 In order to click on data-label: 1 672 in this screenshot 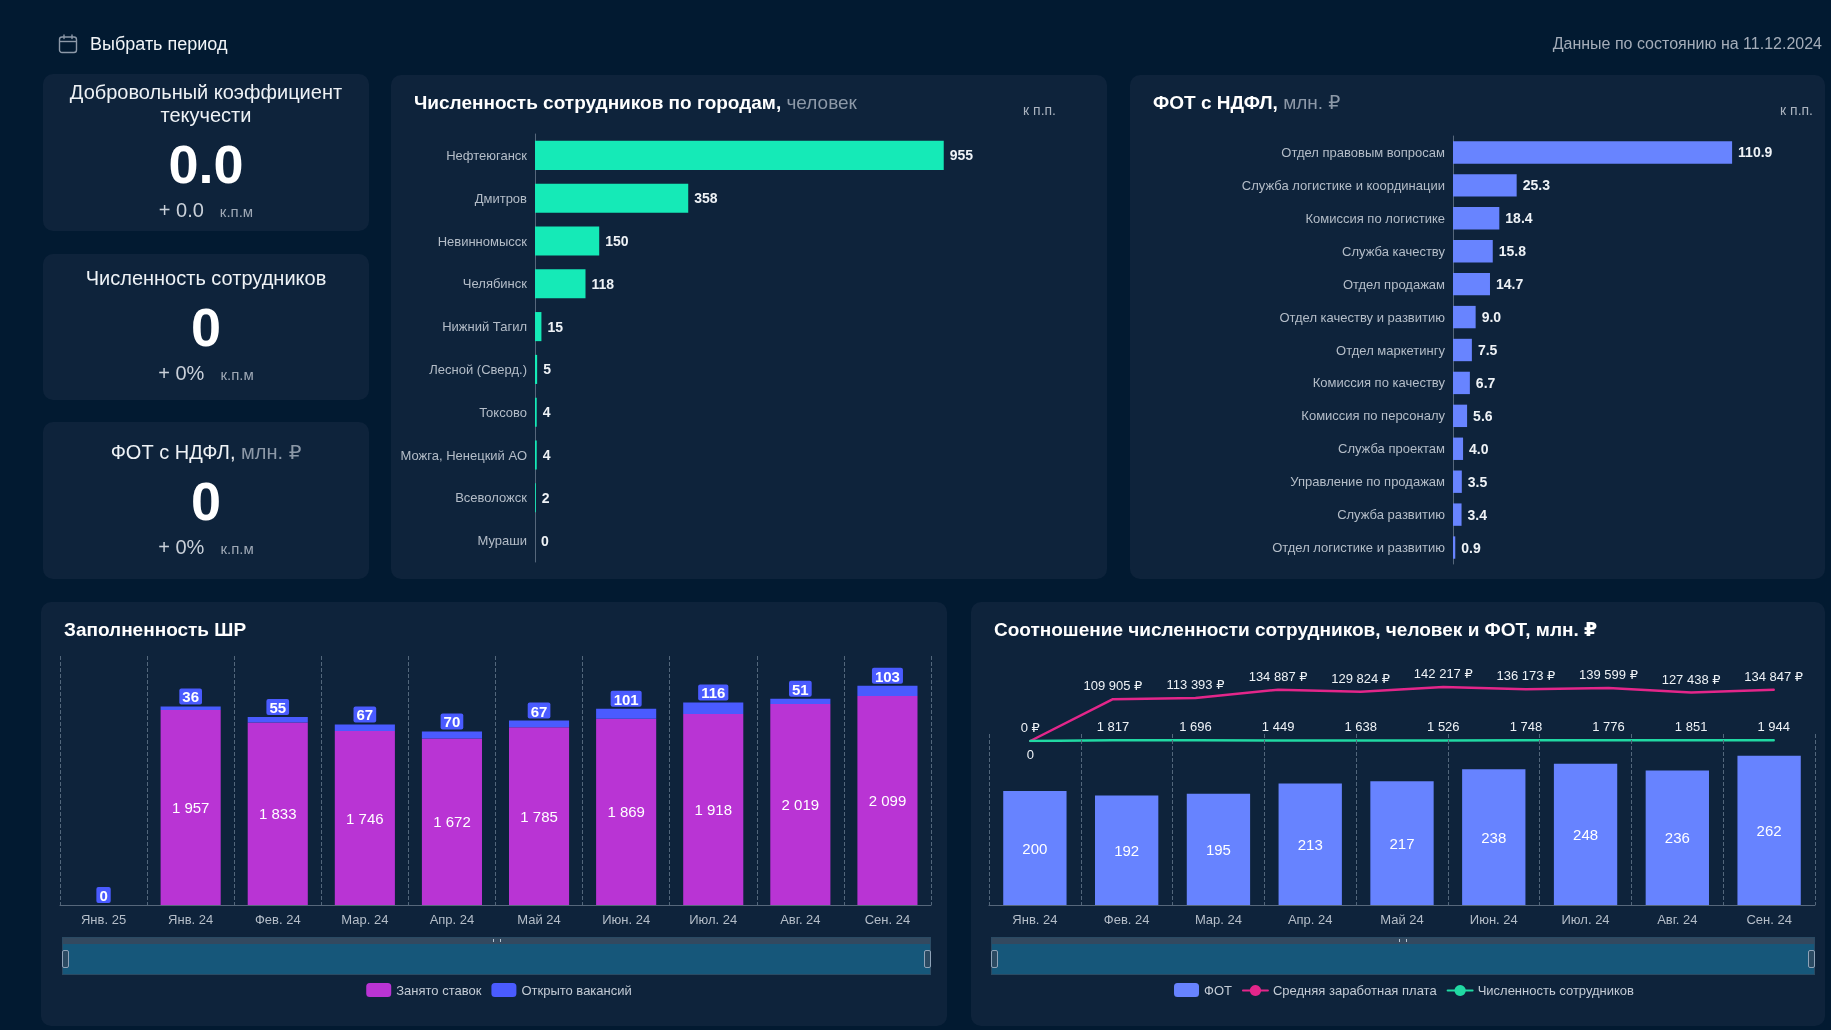, I will do `click(452, 822)`.